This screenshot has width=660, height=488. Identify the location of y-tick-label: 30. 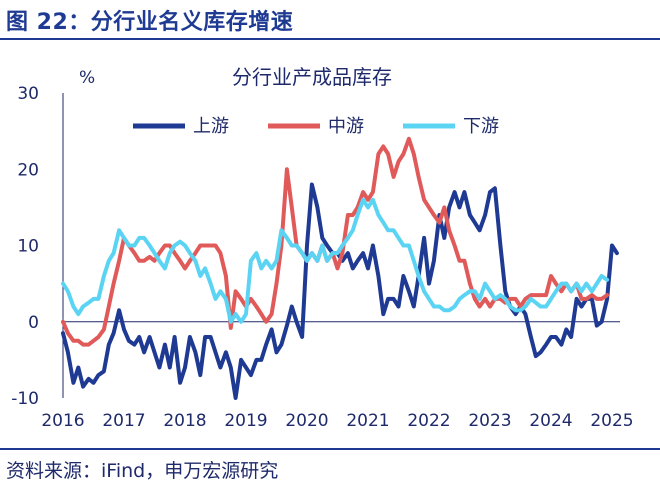
(28, 94).